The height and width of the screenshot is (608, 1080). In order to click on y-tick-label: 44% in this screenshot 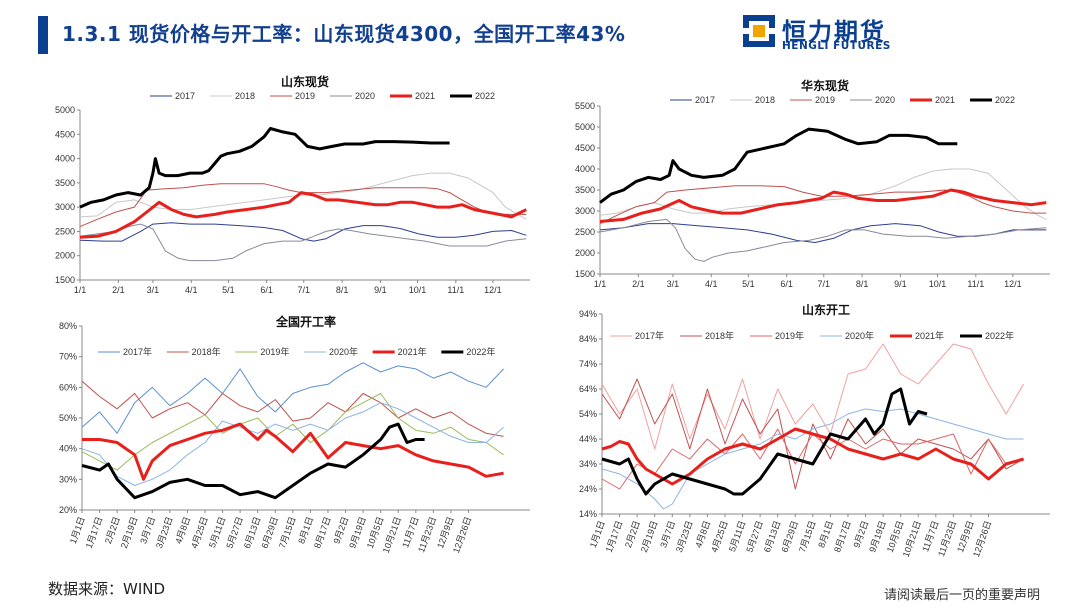, I will do `click(588, 439)`.